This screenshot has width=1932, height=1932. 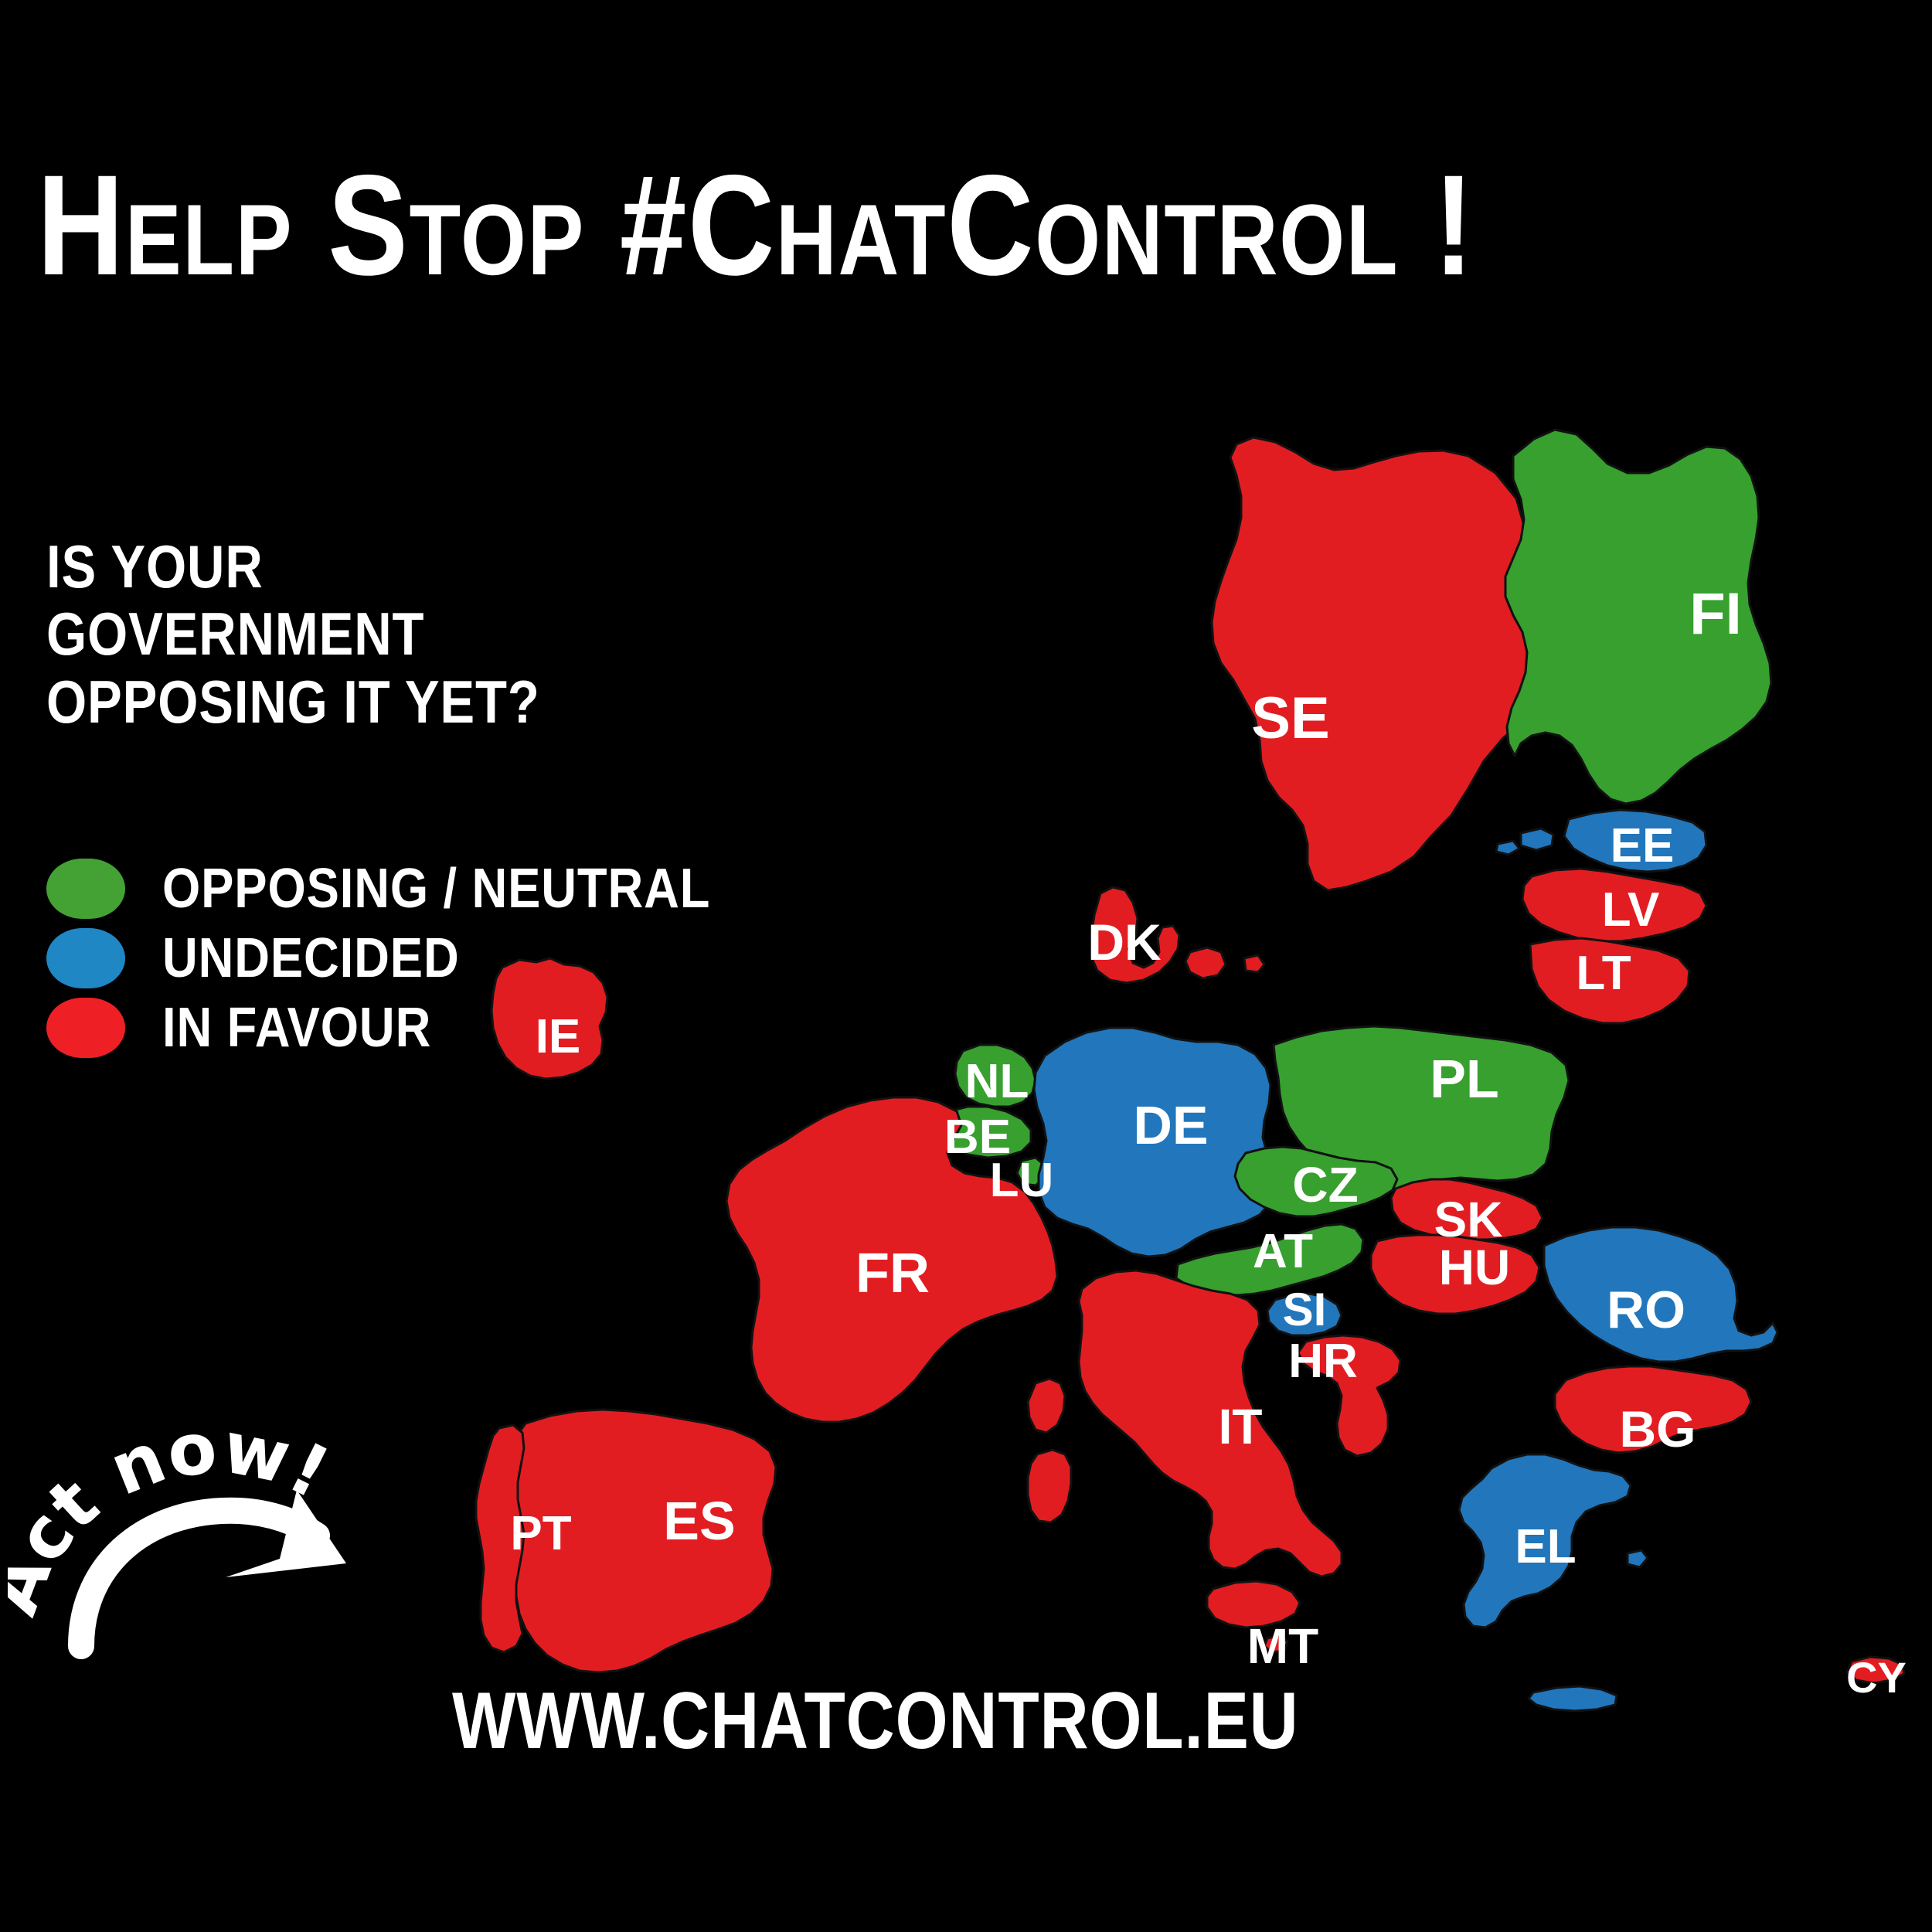 What do you see at coordinates (756, 225) in the screenshot?
I see `page-title: Help Stop #ChatControl !` at bounding box center [756, 225].